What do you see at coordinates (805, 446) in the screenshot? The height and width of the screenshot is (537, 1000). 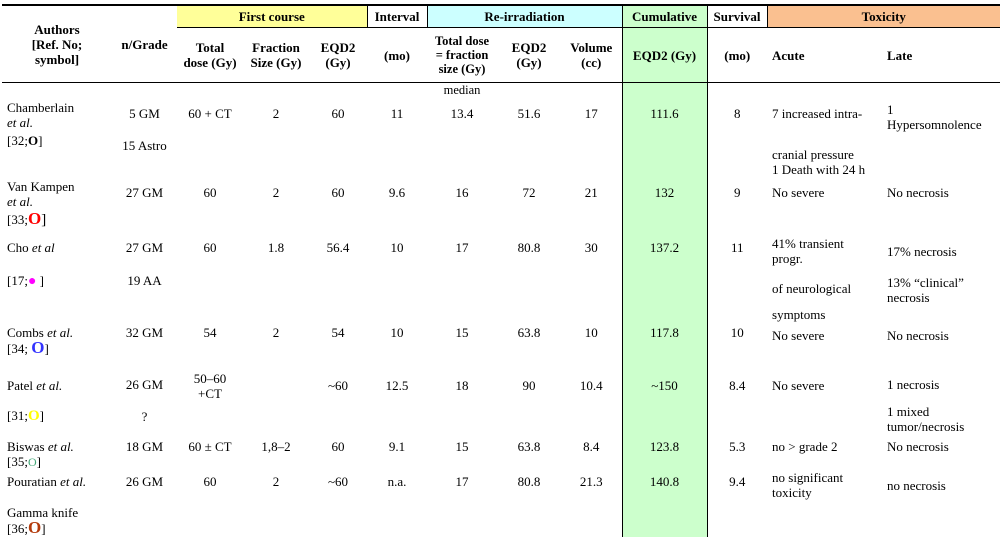 I see `toxicity-line: no > grade 2` at bounding box center [805, 446].